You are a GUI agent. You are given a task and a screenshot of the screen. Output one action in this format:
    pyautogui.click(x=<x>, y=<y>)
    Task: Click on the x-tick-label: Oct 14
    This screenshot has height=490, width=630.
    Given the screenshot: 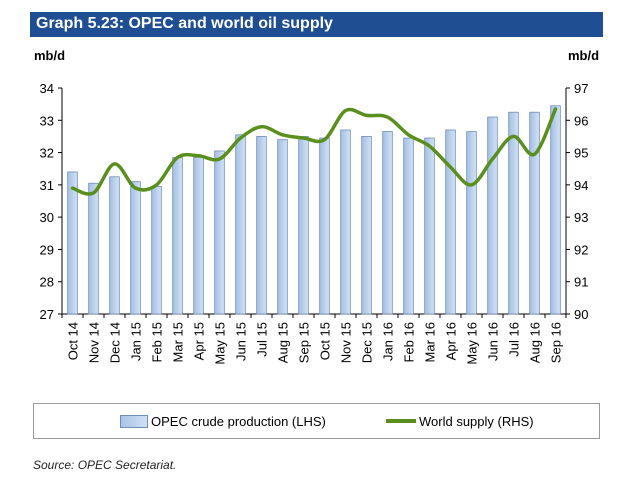 What is the action you would take?
    pyautogui.click(x=73, y=341)
    